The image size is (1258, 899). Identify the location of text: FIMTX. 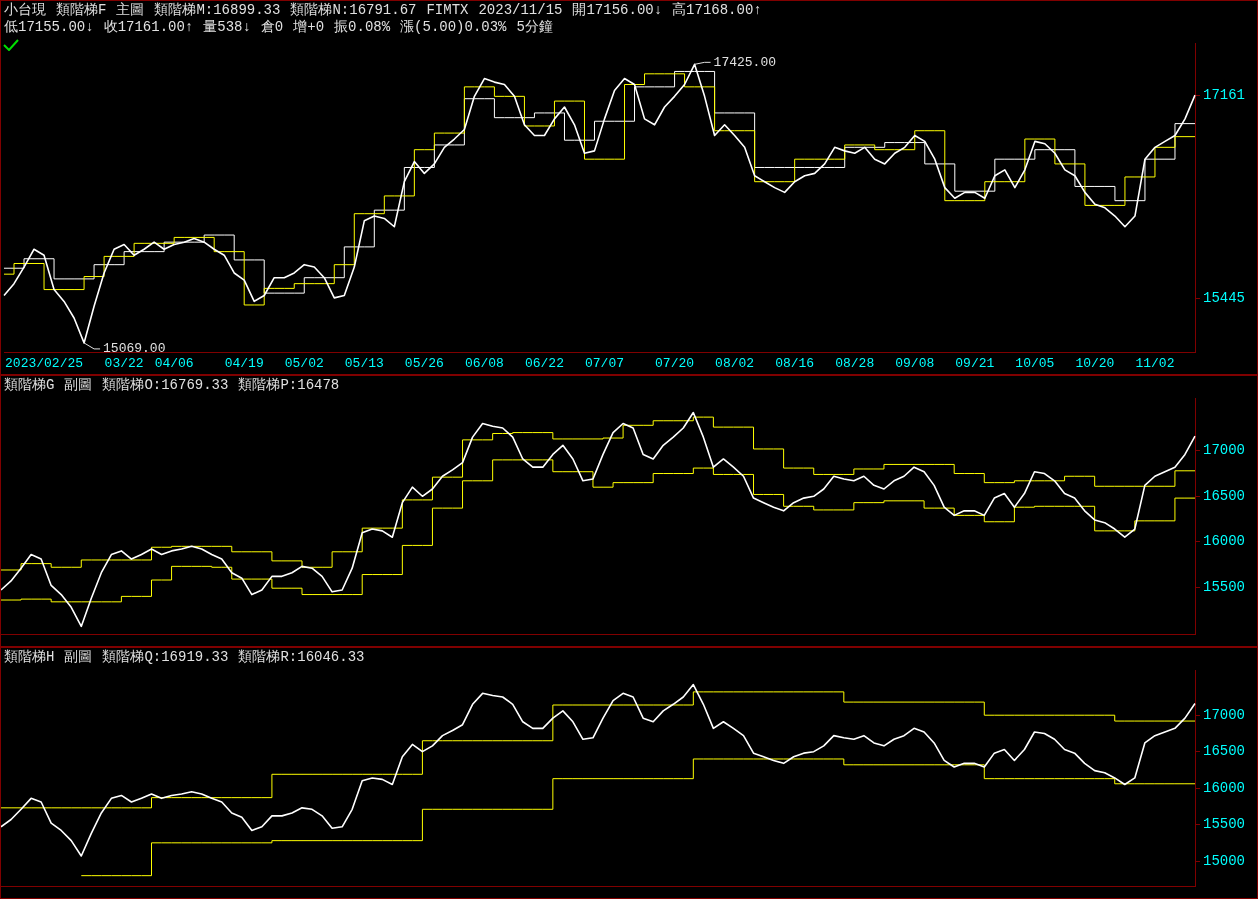
(447, 10).